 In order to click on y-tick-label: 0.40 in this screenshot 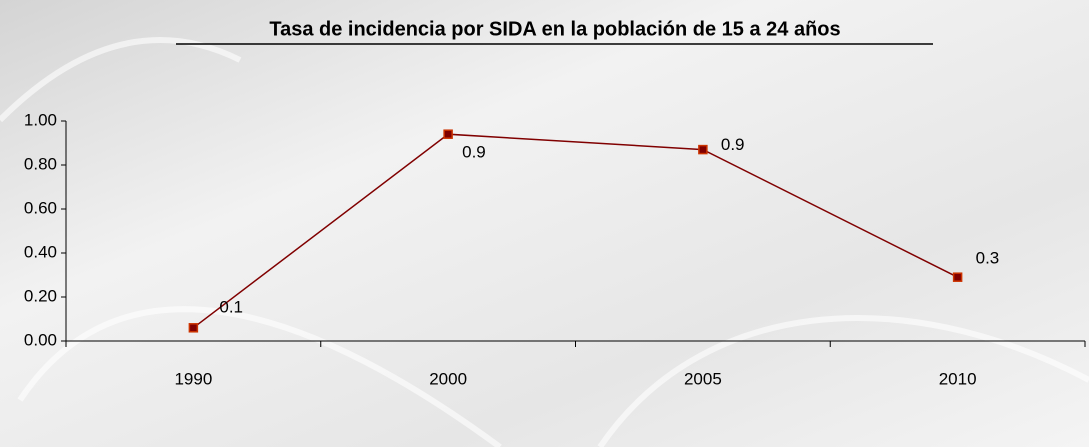, I will do `click(40, 251)`.